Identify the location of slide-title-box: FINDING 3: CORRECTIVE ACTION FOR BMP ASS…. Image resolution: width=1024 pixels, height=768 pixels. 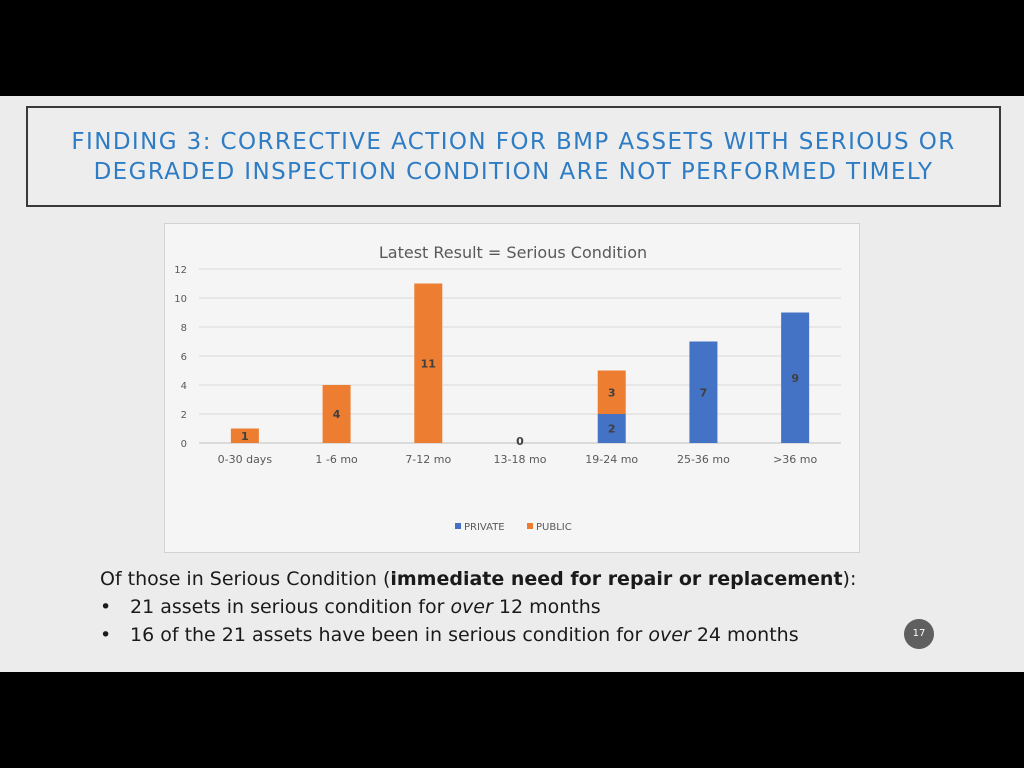
(513, 156).